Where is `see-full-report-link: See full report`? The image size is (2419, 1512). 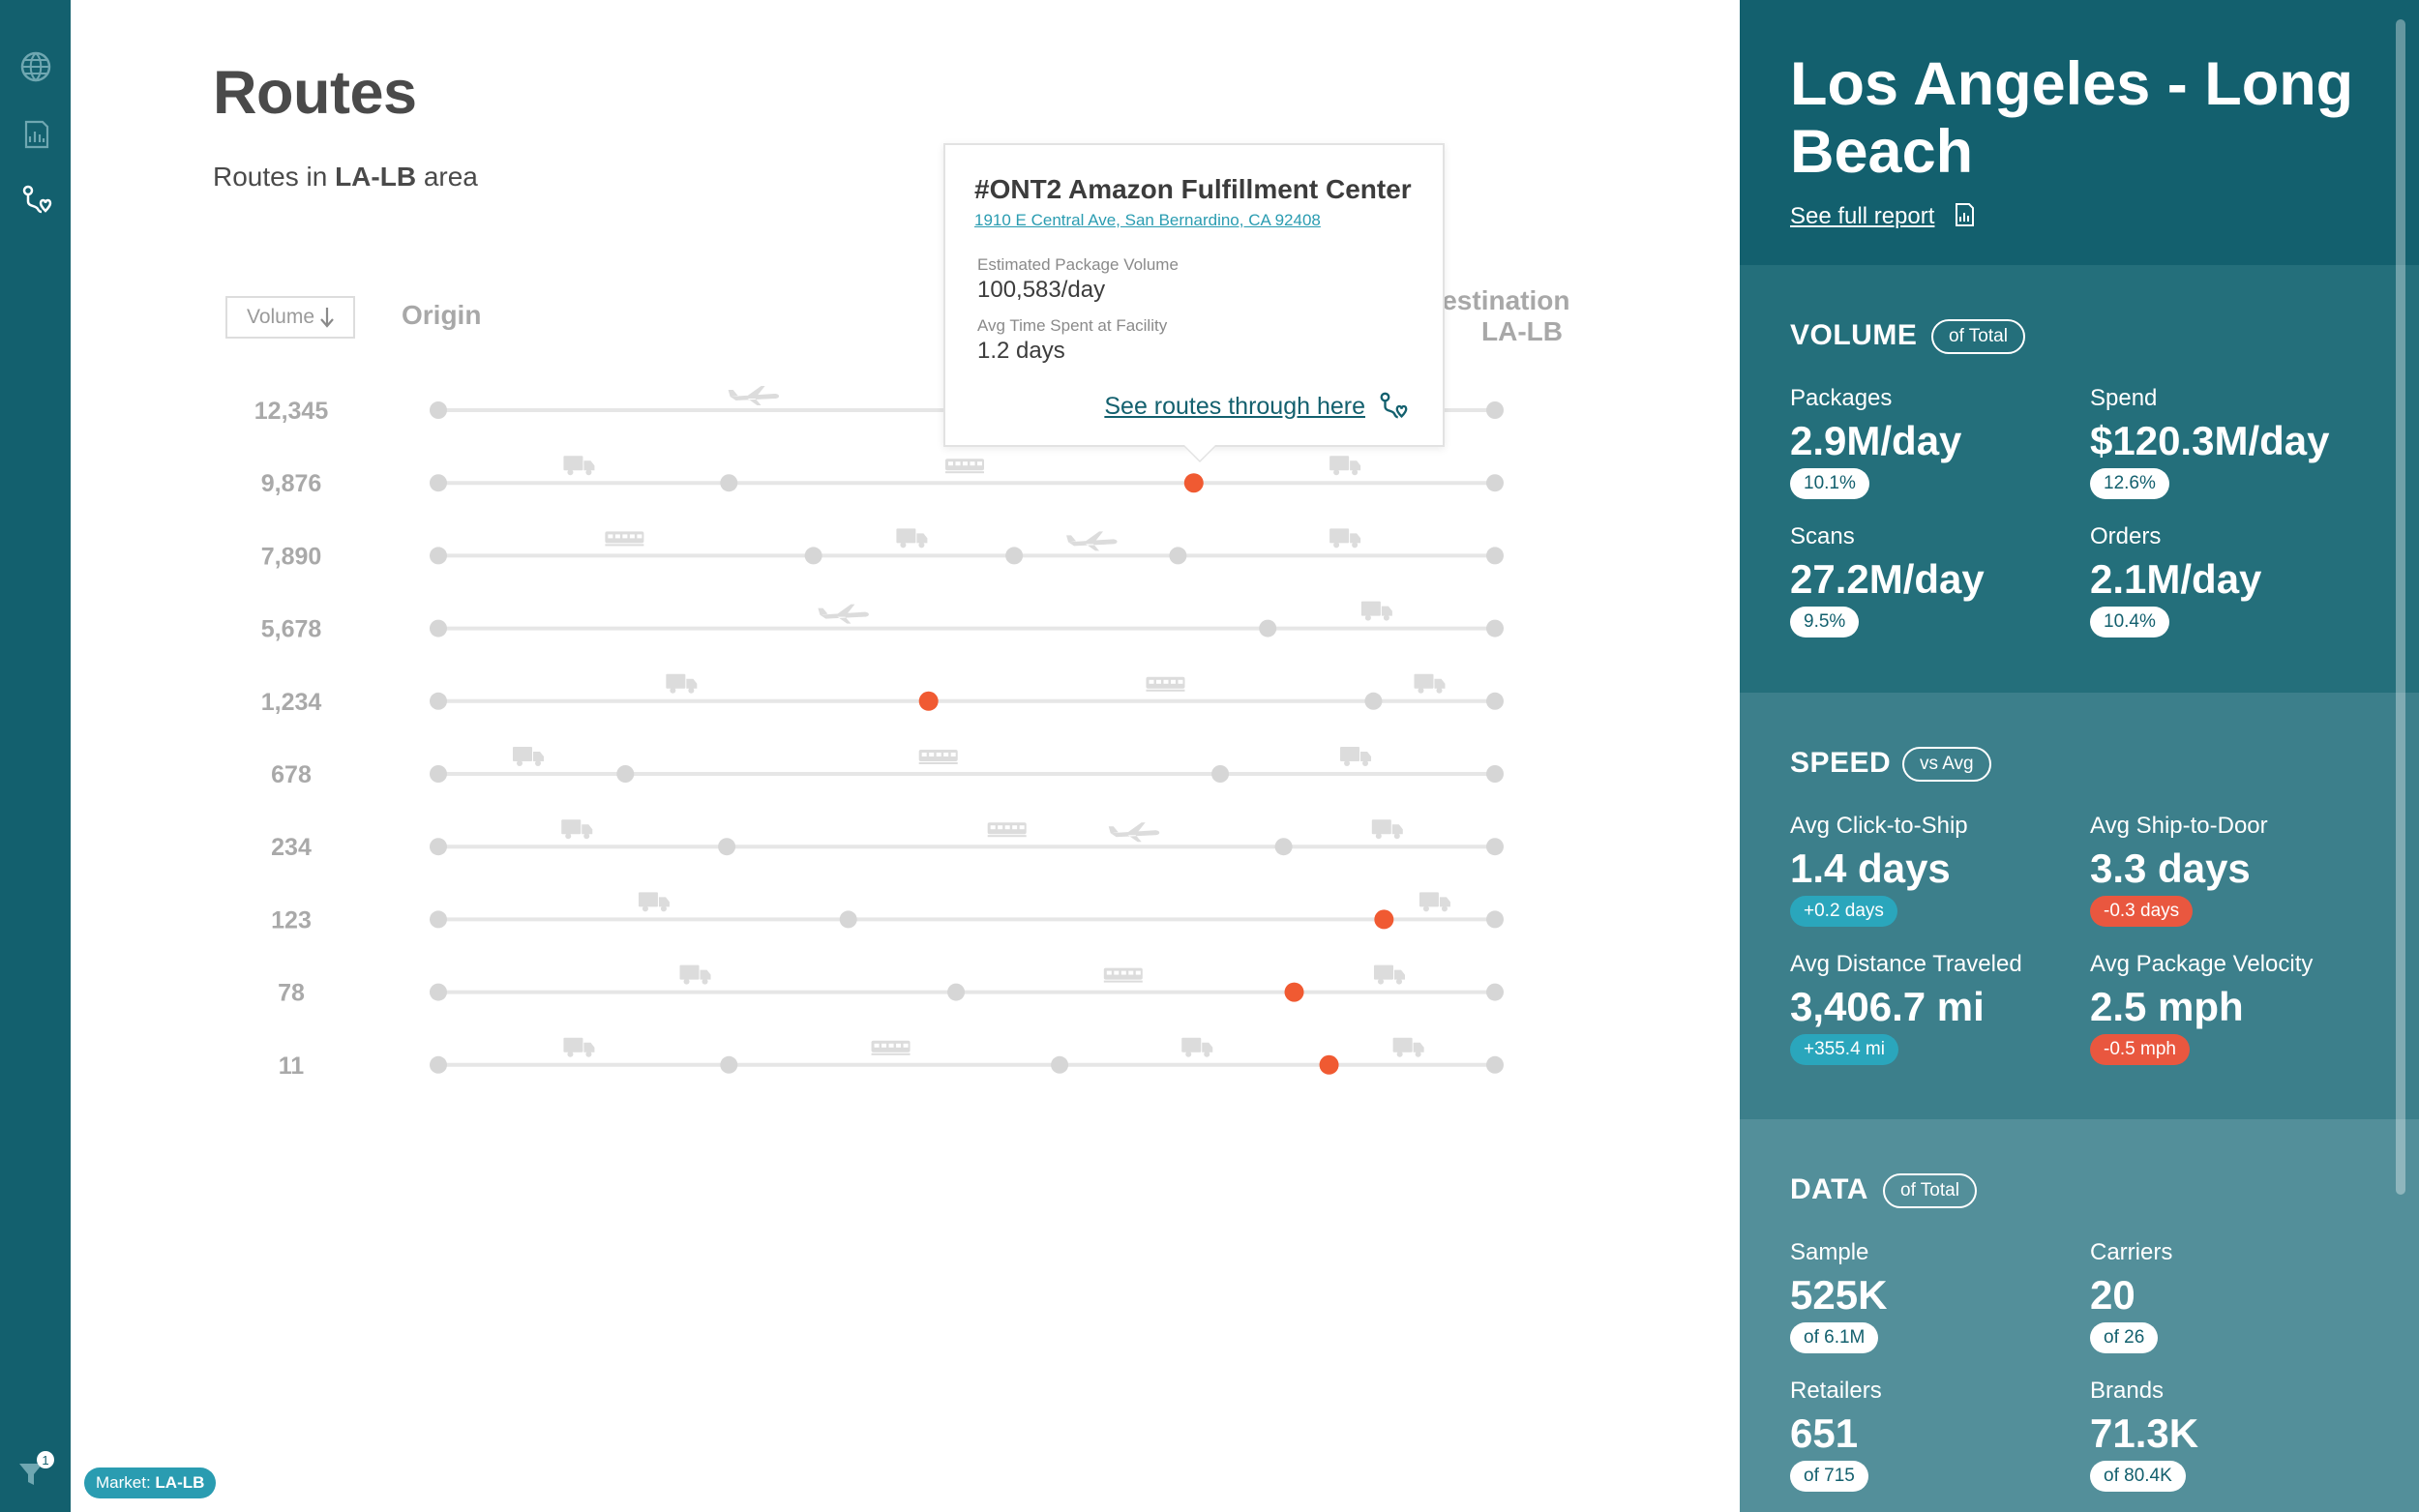
see-full-report-link: See full report is located at coordinates (1863, 216).